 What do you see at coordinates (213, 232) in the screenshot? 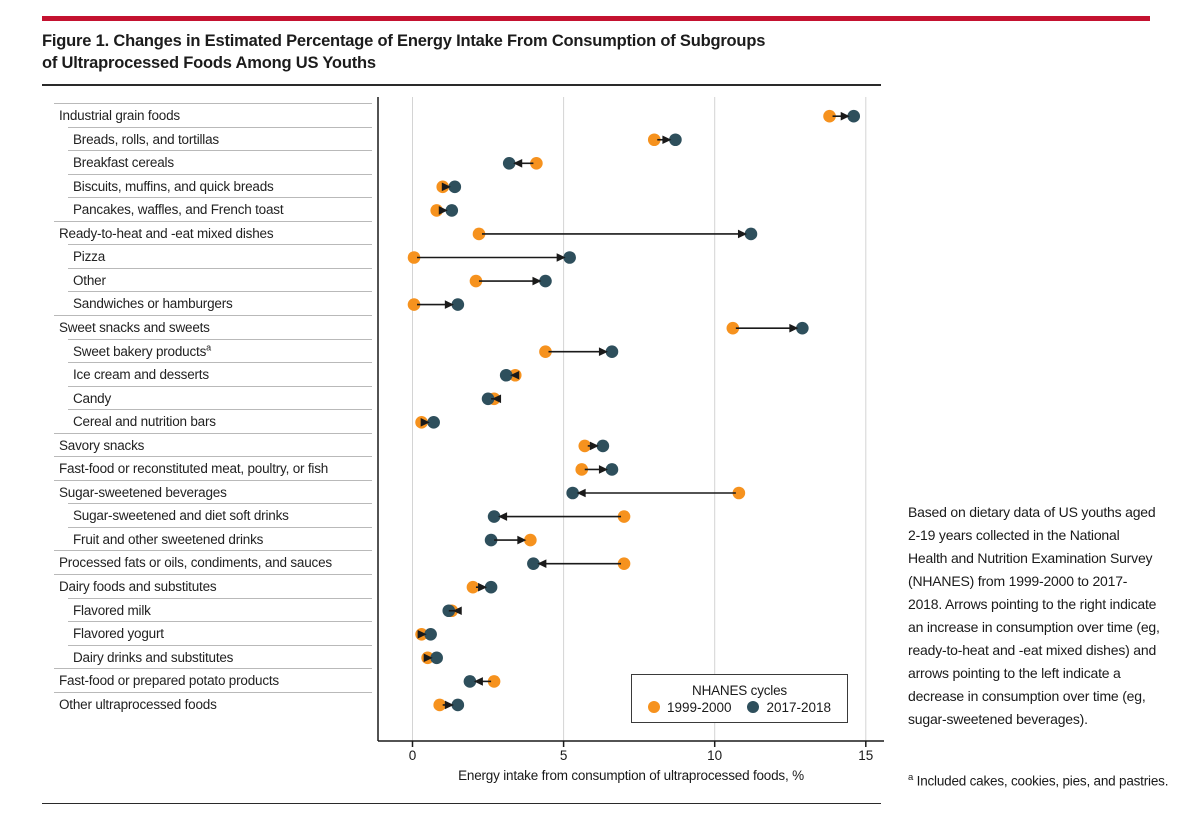
I see `category-label-row: Ready-to-heat and -eat mixed dishes` at bounding box center [213, 232].